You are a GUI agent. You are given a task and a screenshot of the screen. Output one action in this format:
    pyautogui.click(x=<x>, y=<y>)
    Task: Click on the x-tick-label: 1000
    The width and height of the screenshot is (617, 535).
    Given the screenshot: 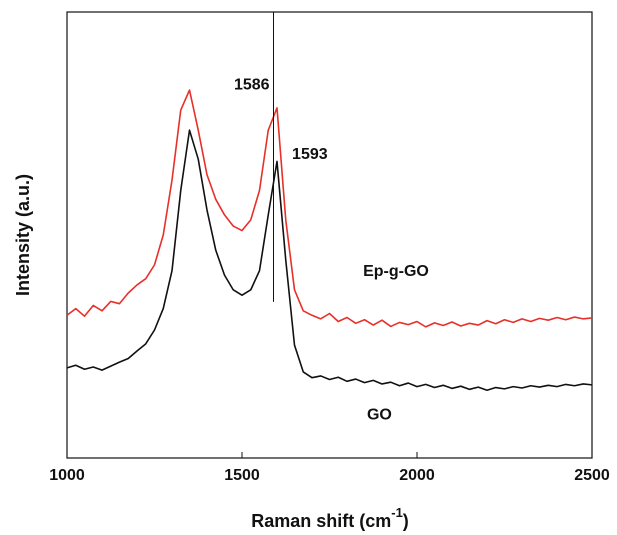 What is the action you would take?
    pyautogui.click(x=67, y=475)
    